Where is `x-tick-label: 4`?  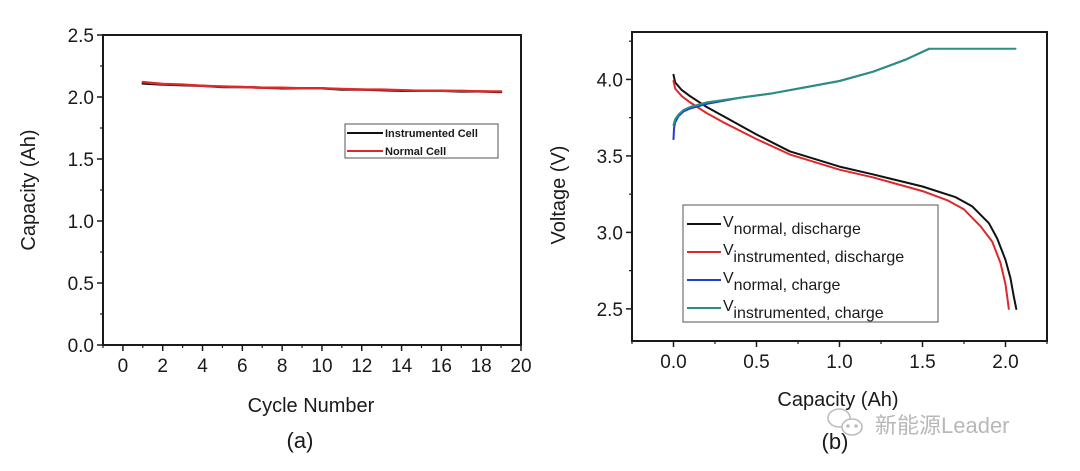
x-tick-label: 4 is located at coordinates (202, 366).